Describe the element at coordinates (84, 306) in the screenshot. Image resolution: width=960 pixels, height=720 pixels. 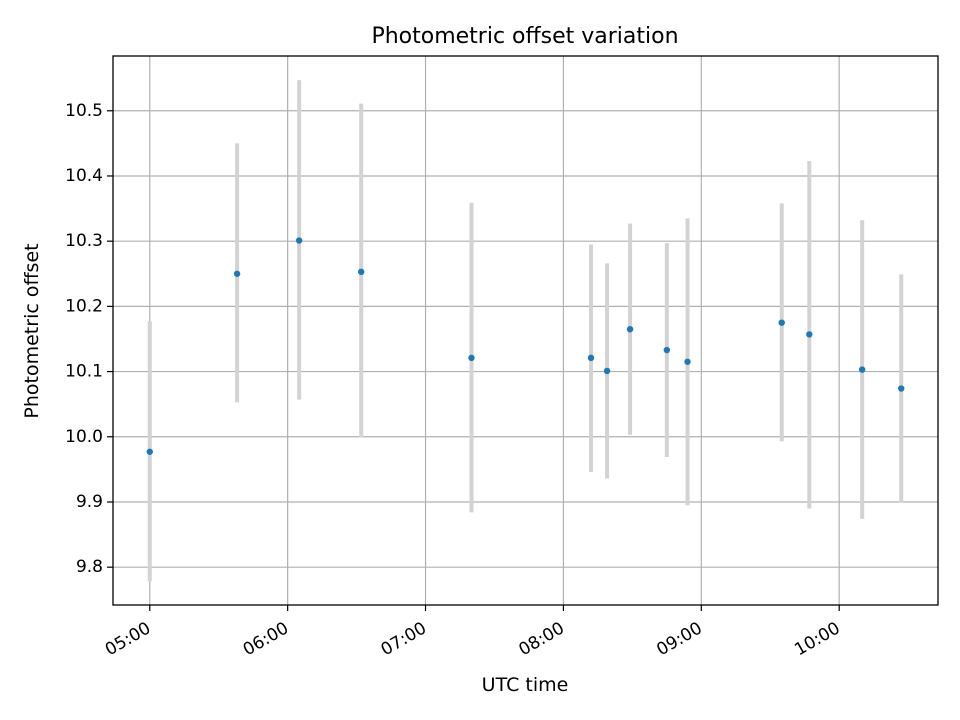
I see `y-tick-label: 10.2` at that location.